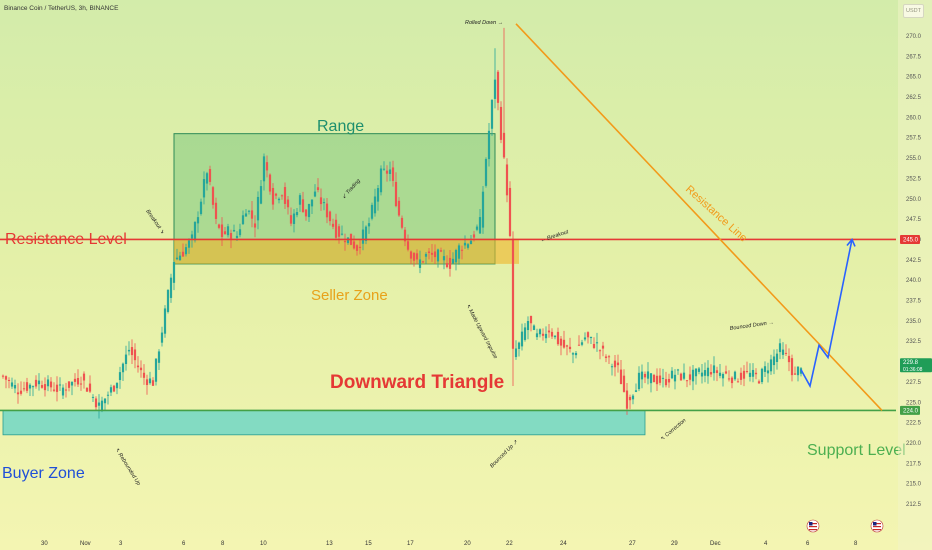 Image resolution: width=932 pixels, height=550 pixels. I want to click on x-tick-label: 20, so click(467, 544).